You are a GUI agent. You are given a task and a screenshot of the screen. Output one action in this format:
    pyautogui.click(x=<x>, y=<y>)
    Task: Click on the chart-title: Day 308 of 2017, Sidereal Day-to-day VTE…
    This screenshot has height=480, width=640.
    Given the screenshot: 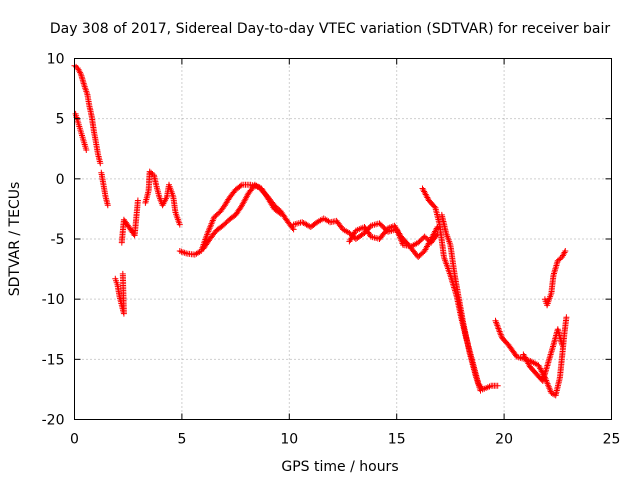 What is the action you would take?
    pyautogui.click(x=330, y=29)
    